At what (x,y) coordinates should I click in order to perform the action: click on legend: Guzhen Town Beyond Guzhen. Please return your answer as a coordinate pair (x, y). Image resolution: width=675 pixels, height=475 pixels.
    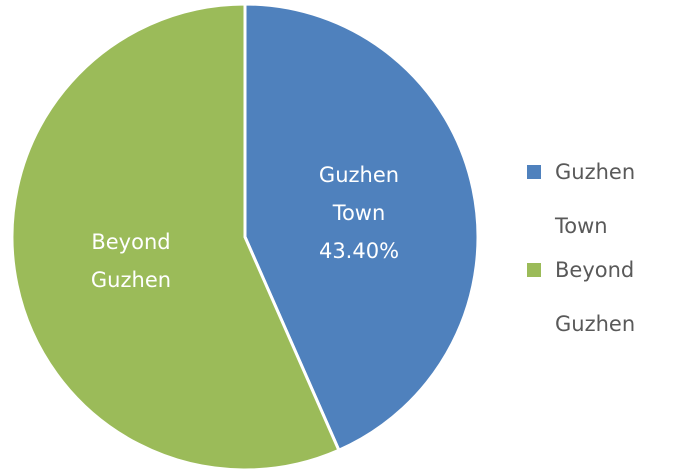
    Looking at the image, I should click on (597, 243).